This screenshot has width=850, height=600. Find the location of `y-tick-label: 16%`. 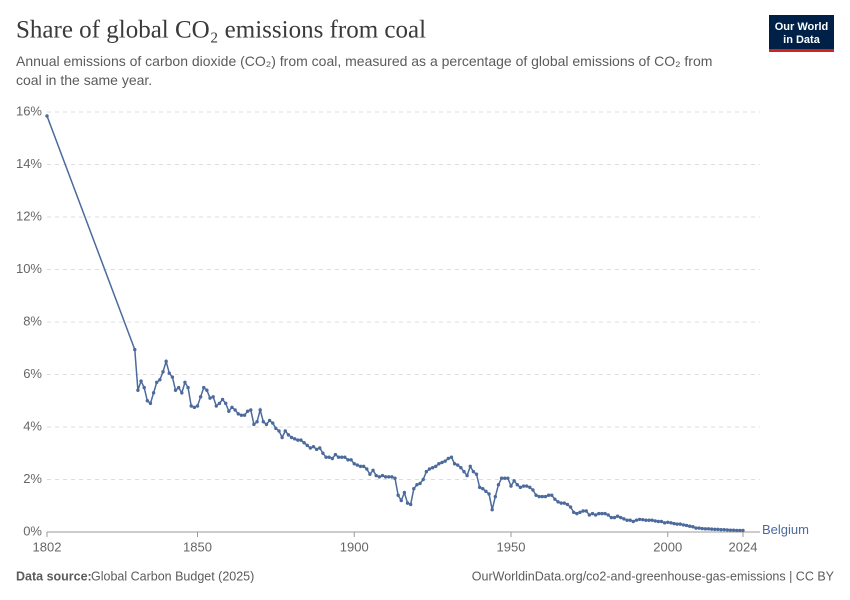

y-tick-label: 16% is located at coordinates (29, 110).